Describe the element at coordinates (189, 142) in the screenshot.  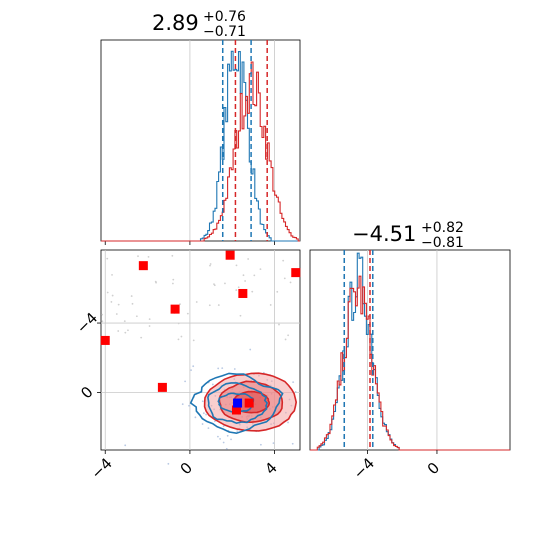
I see `param1-grid` at that location.